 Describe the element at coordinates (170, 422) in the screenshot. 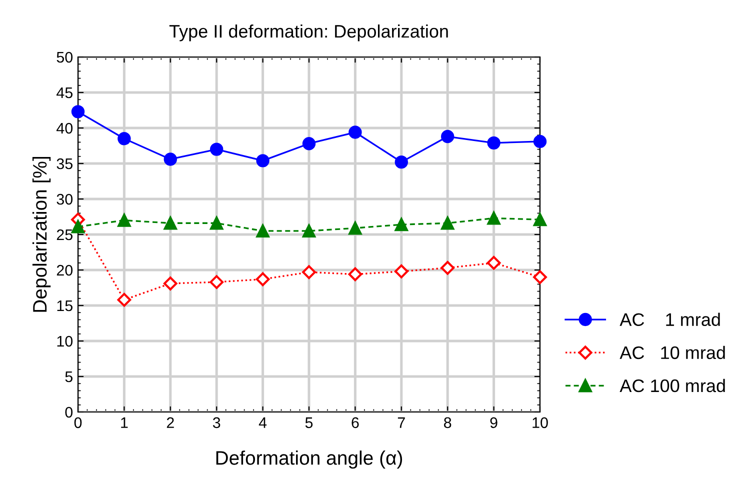

I see `x-tick-label: 2` at that location.